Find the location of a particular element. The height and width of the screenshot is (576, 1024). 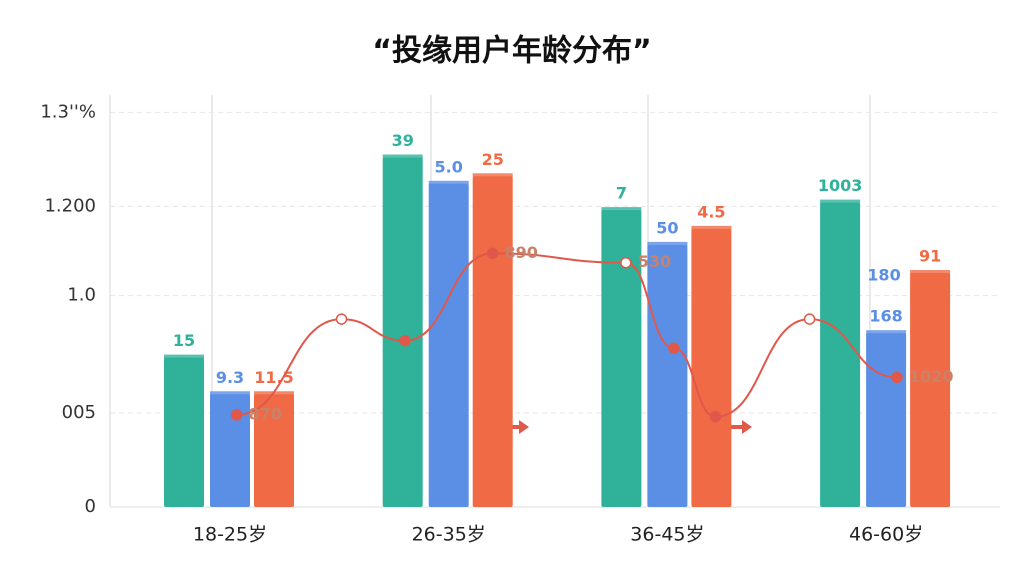

trend-label: 530 is located at coordinates (654, 261).